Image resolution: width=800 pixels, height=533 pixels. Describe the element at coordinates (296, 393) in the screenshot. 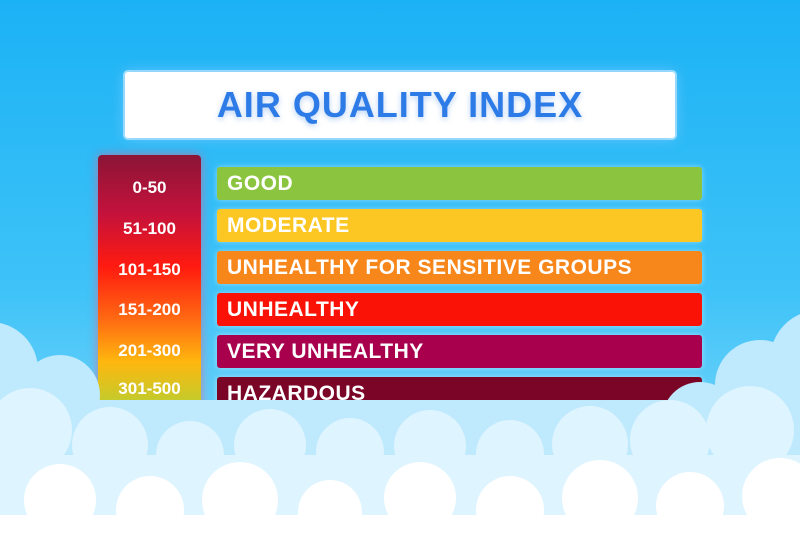

I see `band-label-hazardous: HAZARDOUS` at that location.